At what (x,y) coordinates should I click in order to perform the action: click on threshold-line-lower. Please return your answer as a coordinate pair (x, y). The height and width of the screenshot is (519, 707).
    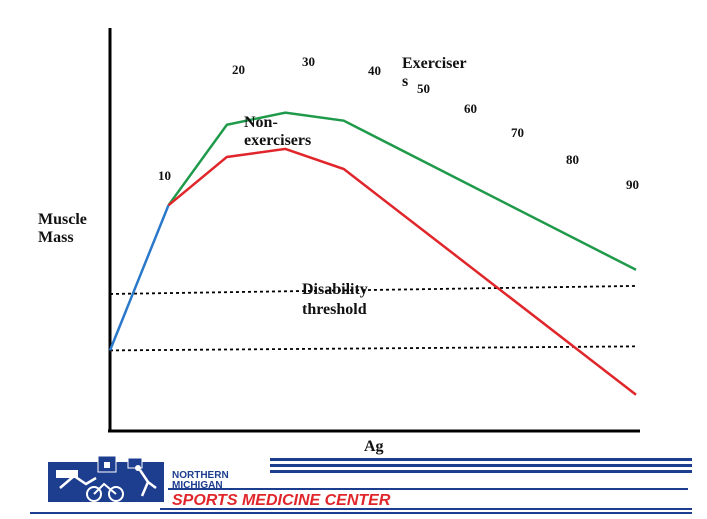
    Looking at the image, I should click on (373, 348).